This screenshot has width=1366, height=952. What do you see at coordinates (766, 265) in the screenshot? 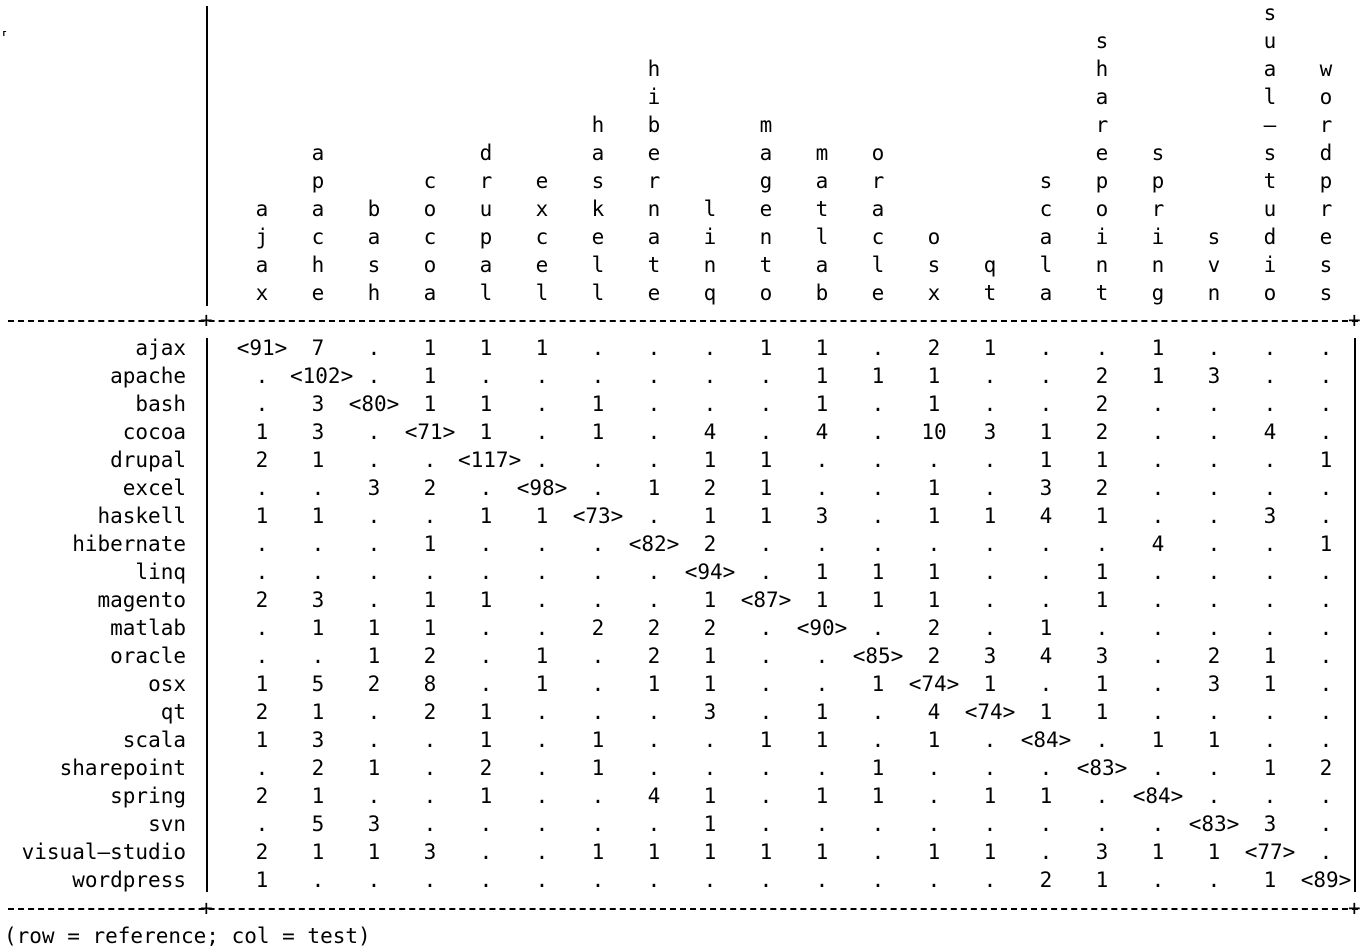
I see `column-header-letter: t` at bounding box center [766, 265].